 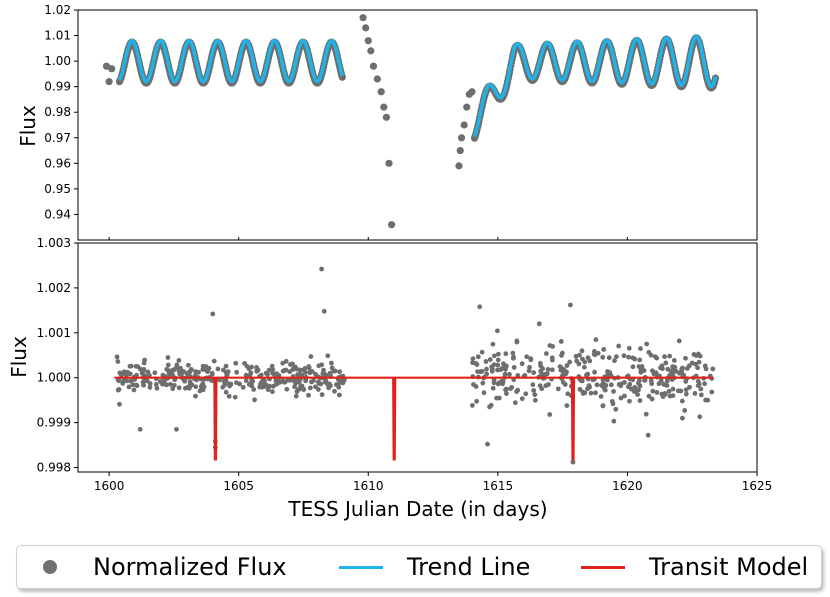 What do you see at coordinates (694, 567) in the screenshot?
I see `legend-item-transit-model: Transit Model` at bounding box center [694, 567].